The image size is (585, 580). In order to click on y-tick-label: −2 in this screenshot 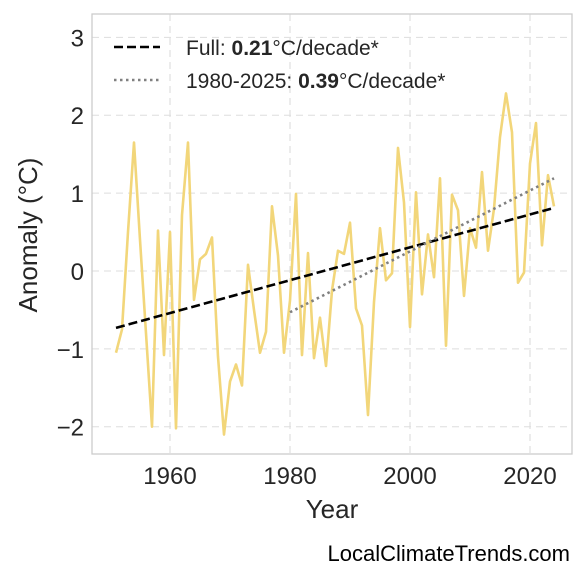, I will do `click(70, 428)`.